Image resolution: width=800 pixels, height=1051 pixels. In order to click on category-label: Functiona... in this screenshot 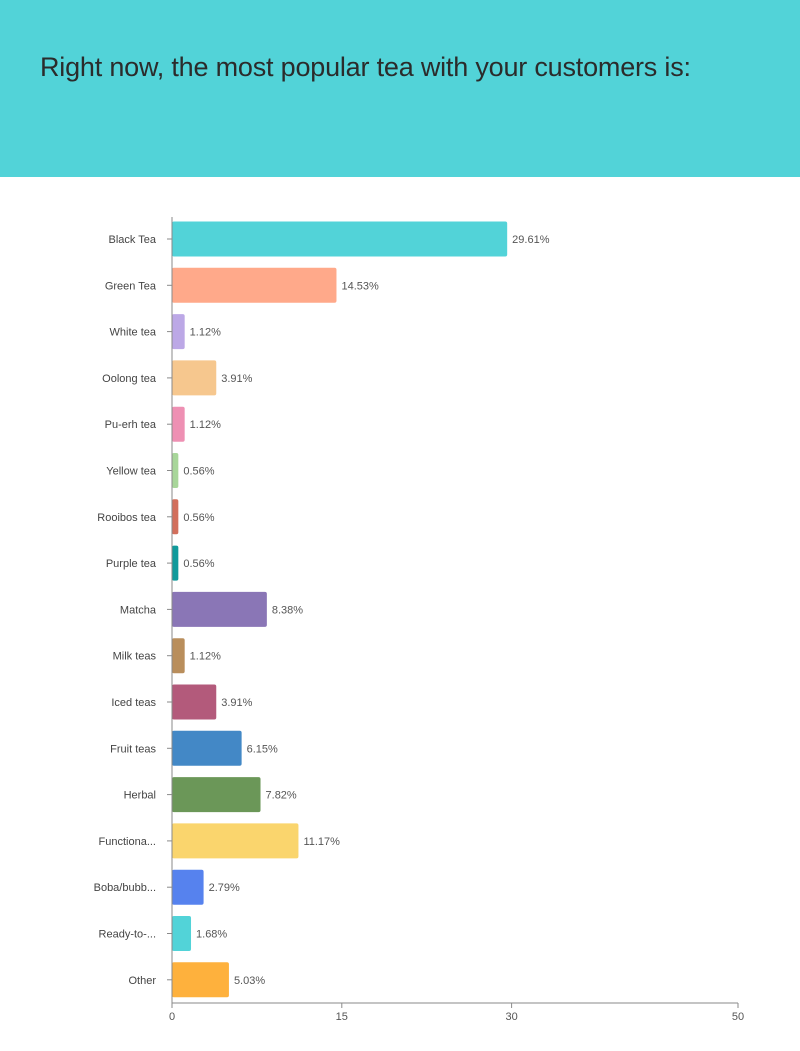, I will do `click(127, 842)`.